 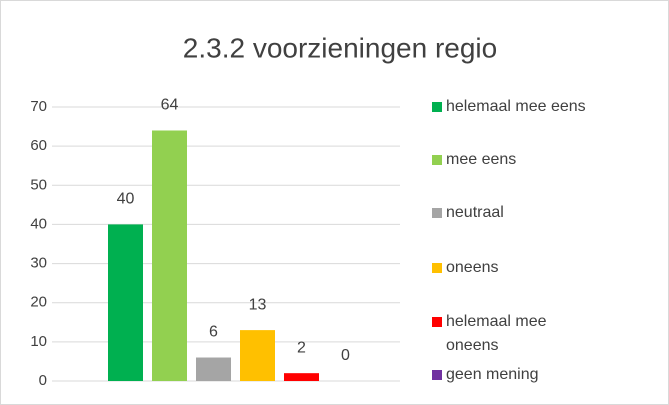 What do you see at coordinates (38, 106) in the screenshot?
I see `y-tick-label: 70` at bounding box center [38, 106].